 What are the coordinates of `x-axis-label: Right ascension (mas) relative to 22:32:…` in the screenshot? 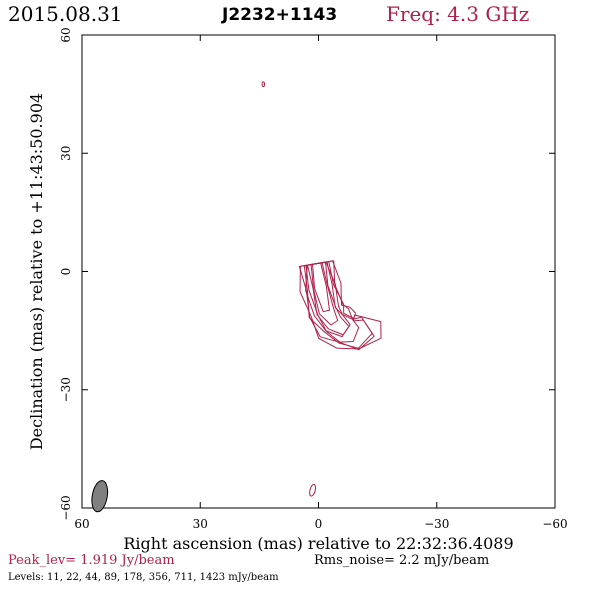 It's located at (318, 543).